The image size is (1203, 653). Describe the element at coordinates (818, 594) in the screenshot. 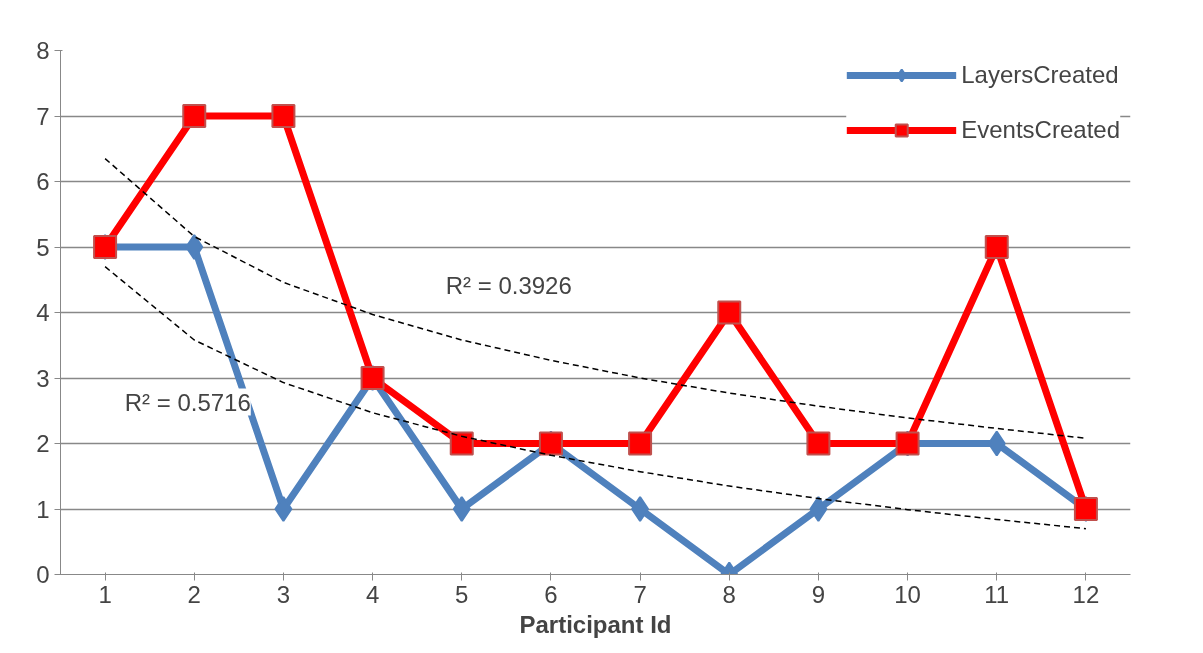

I see `x-tick-label: 9` at that location.